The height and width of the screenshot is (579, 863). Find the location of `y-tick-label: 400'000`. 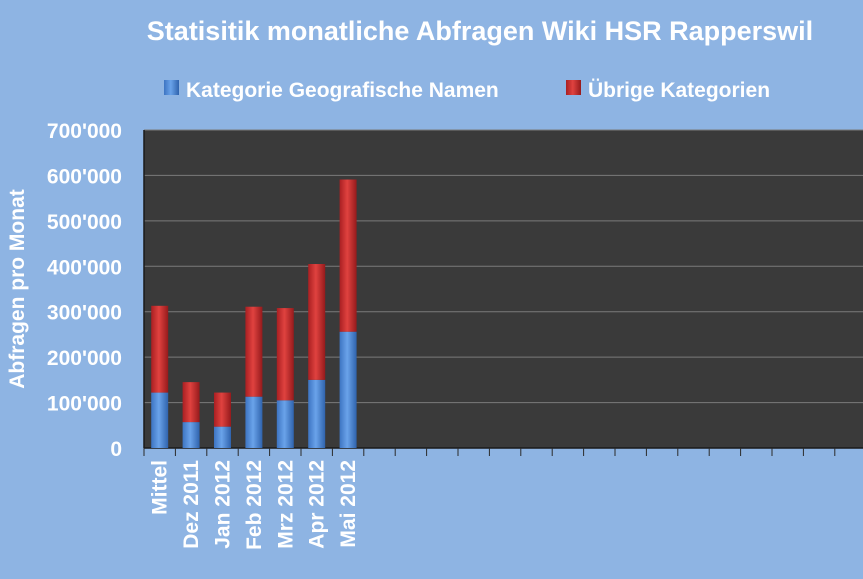

y-tick-label: 400'000 is located at coordinates (84, 267).